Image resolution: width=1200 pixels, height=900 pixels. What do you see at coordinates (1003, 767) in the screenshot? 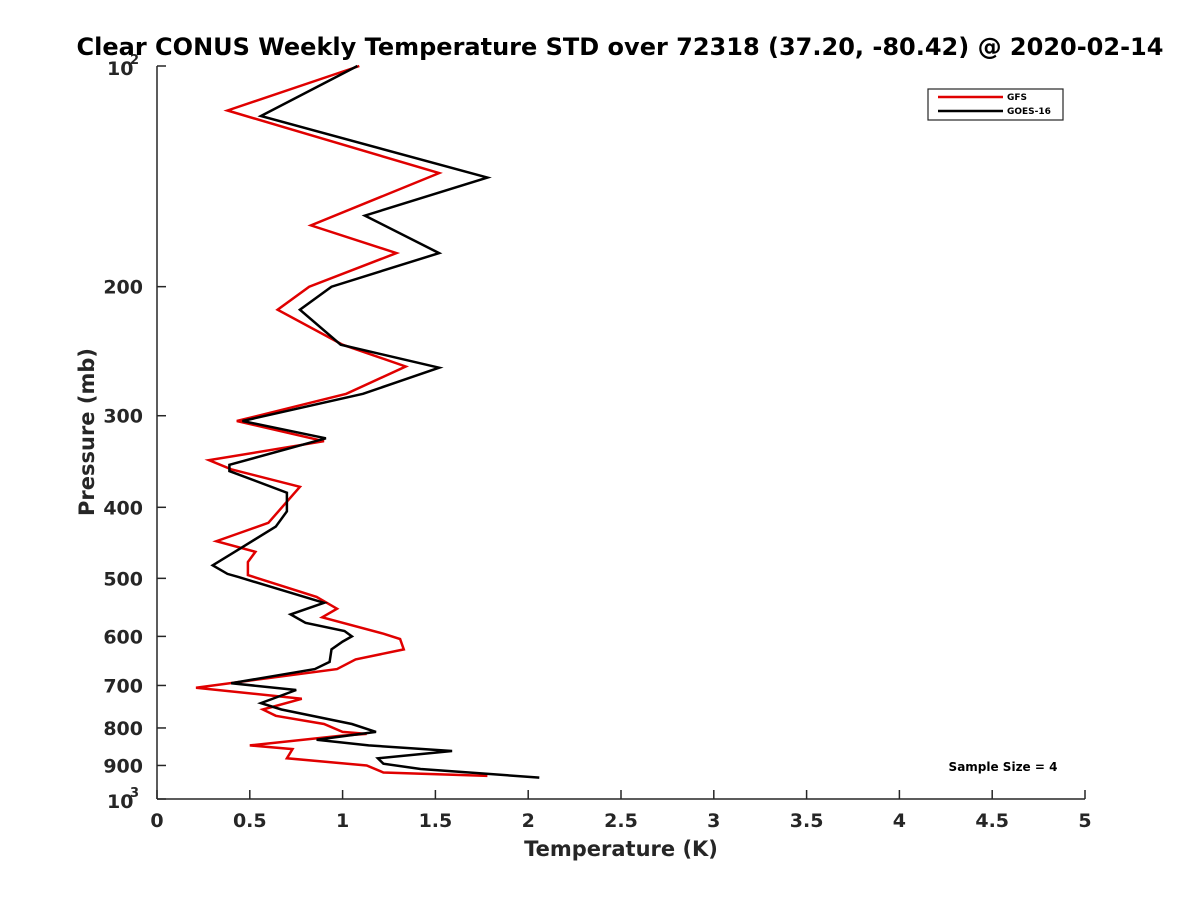
I see `sample-size-annotation: Sample Size = 4` at bounding box center [1003, 767].